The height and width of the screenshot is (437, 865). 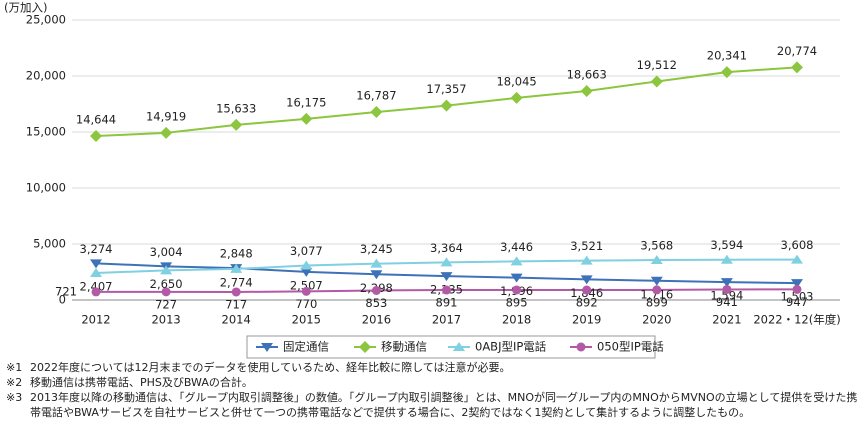 I want to click on x-tick-label: 2021, so click(x=726, y=320).